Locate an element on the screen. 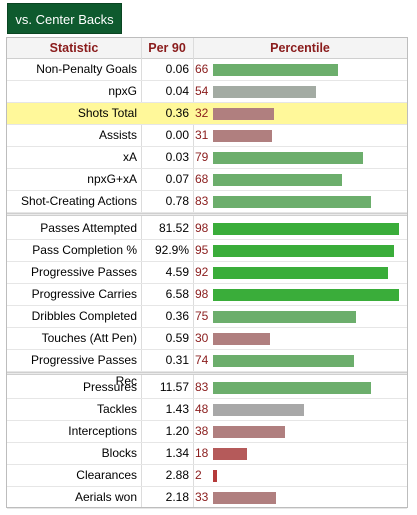  table-row: npxG 0.04 54 is located at coordinates (207, 92).